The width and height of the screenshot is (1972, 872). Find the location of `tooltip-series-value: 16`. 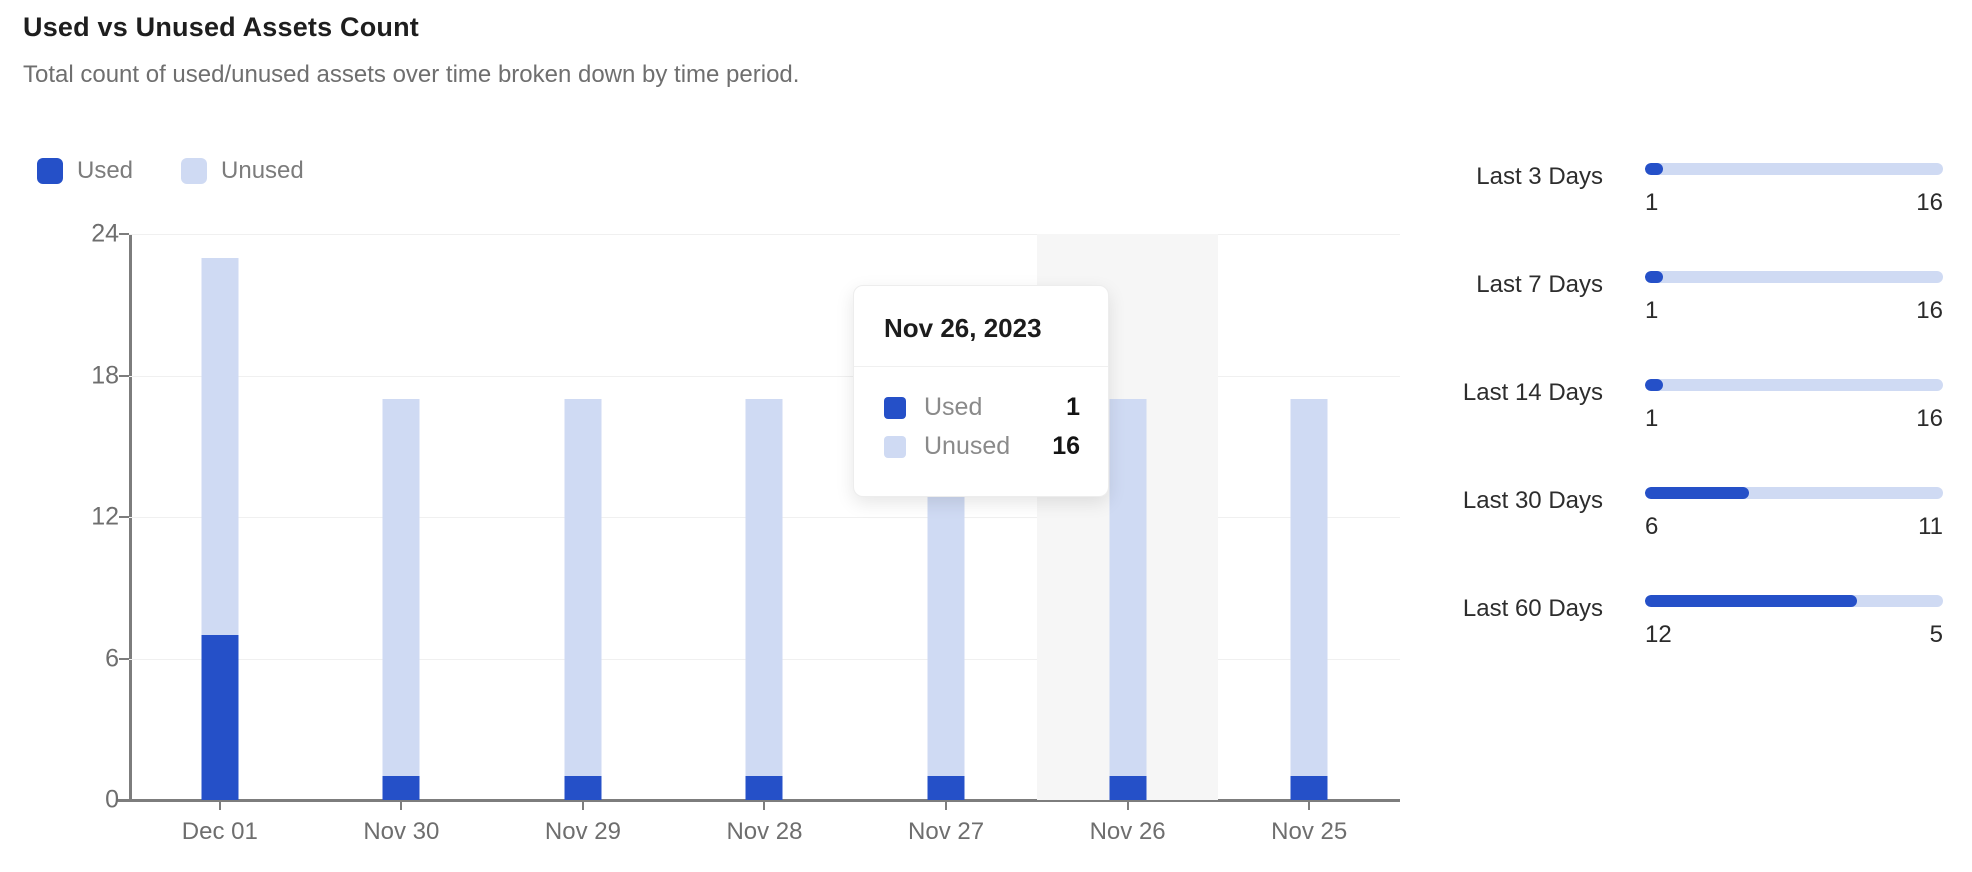

tooltip-series-value: 16 is located at coordinates (1066, 446).